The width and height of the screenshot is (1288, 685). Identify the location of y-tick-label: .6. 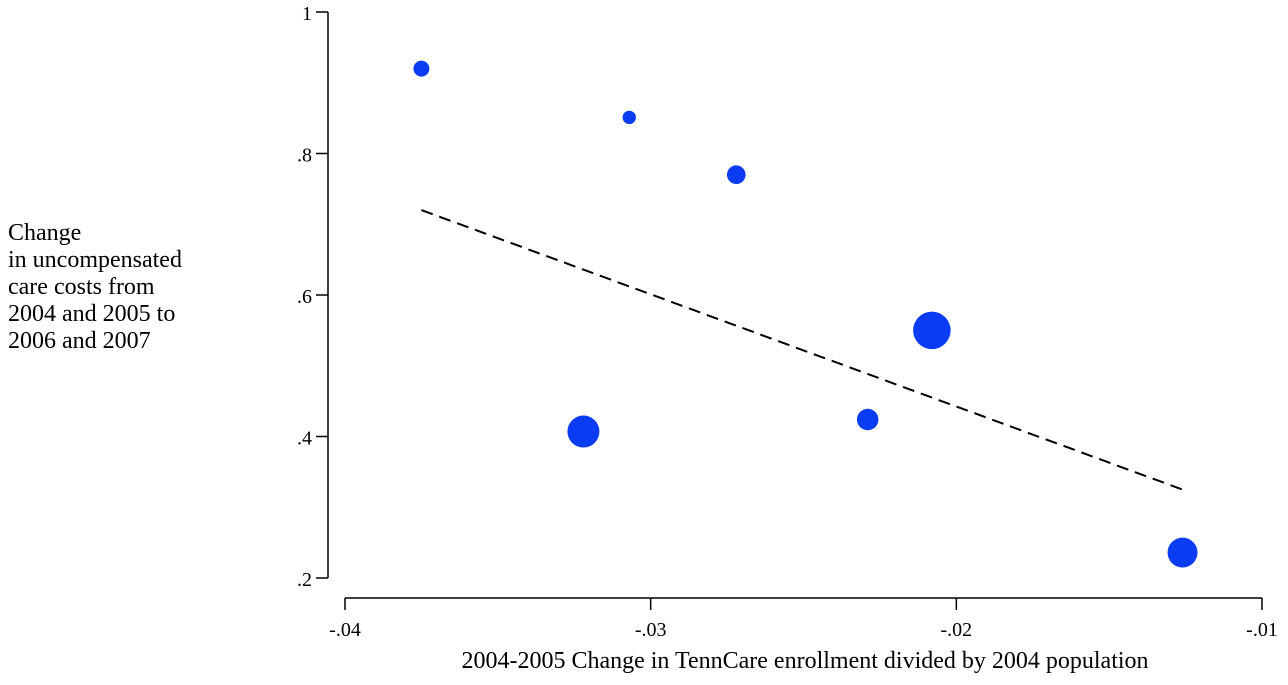
(304, 297).